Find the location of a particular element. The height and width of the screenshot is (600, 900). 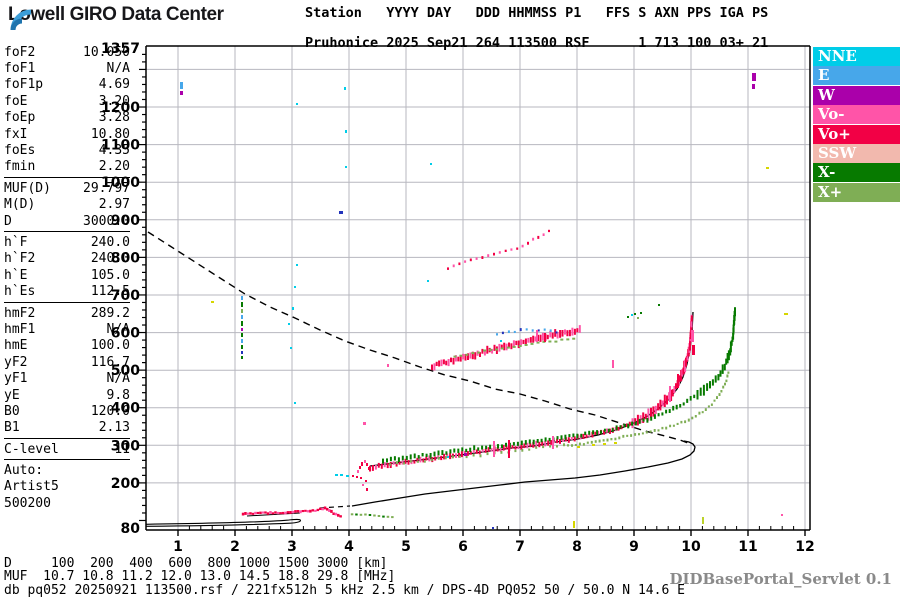

param-label: D is located at coordinates (8, 221).